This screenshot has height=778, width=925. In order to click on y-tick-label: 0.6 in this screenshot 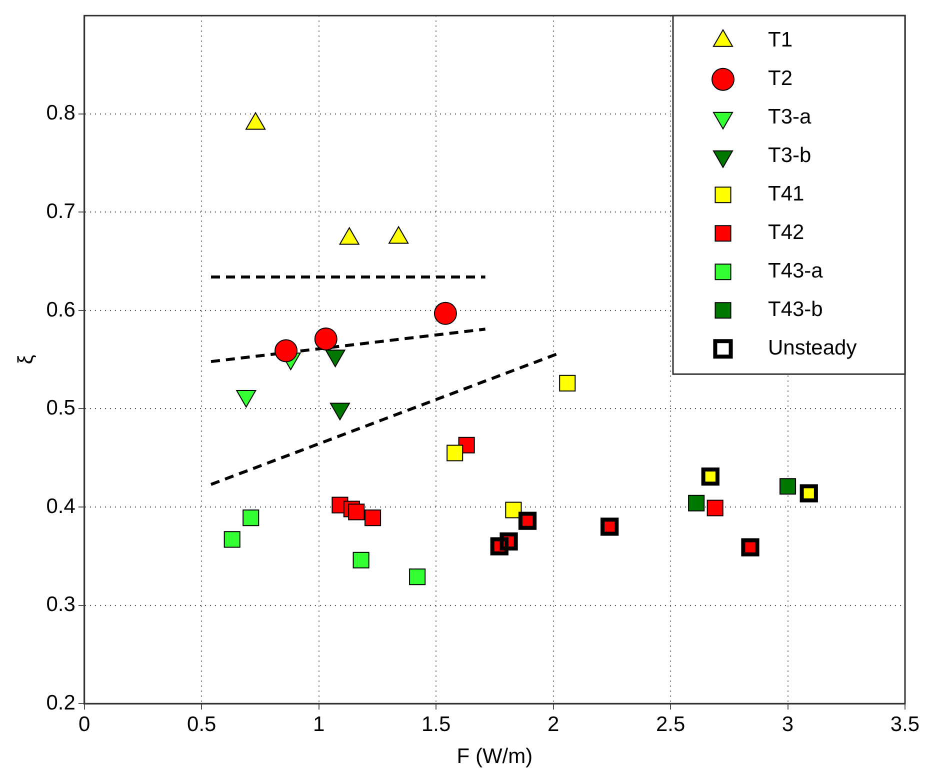, I will do `click(61, 310)`.